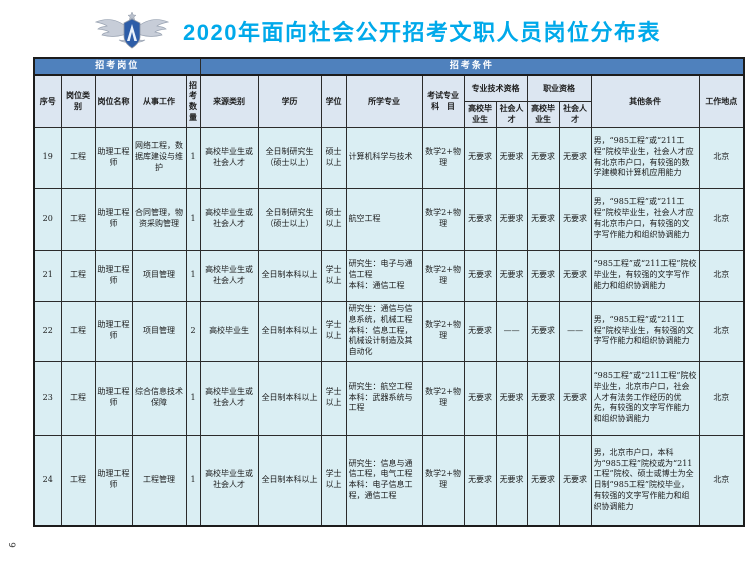  I want to click on col-header-title: 岗位名称, so click(113, 101).